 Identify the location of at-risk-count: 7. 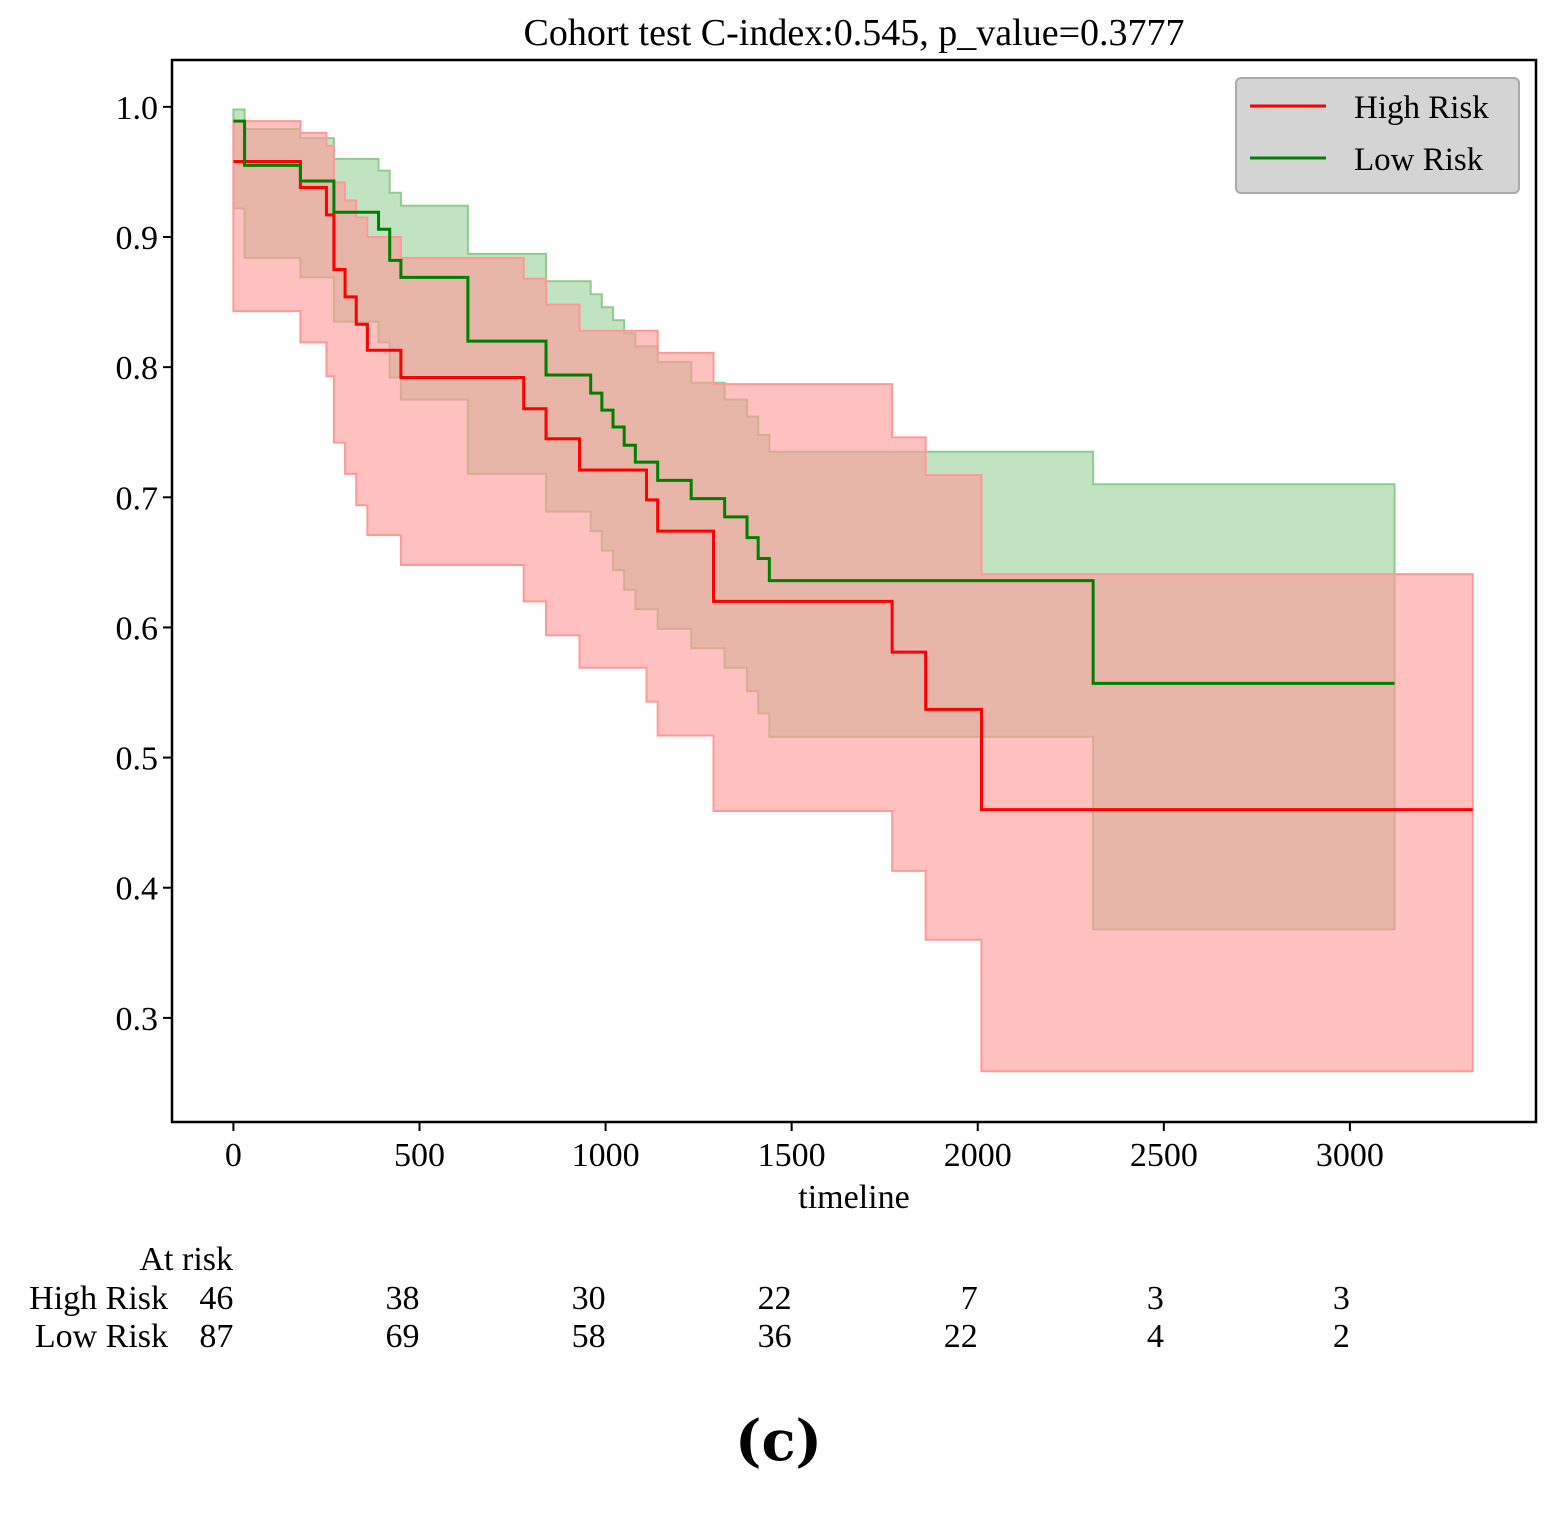
(969, 1298).